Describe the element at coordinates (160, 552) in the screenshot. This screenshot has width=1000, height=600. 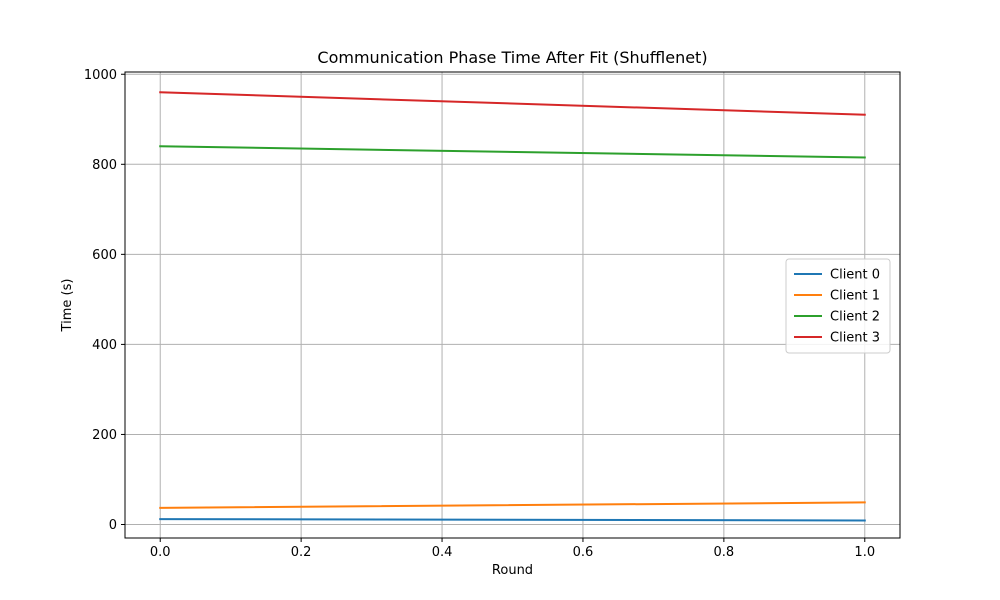
I see `x-tick-label: 0.0` at that location.